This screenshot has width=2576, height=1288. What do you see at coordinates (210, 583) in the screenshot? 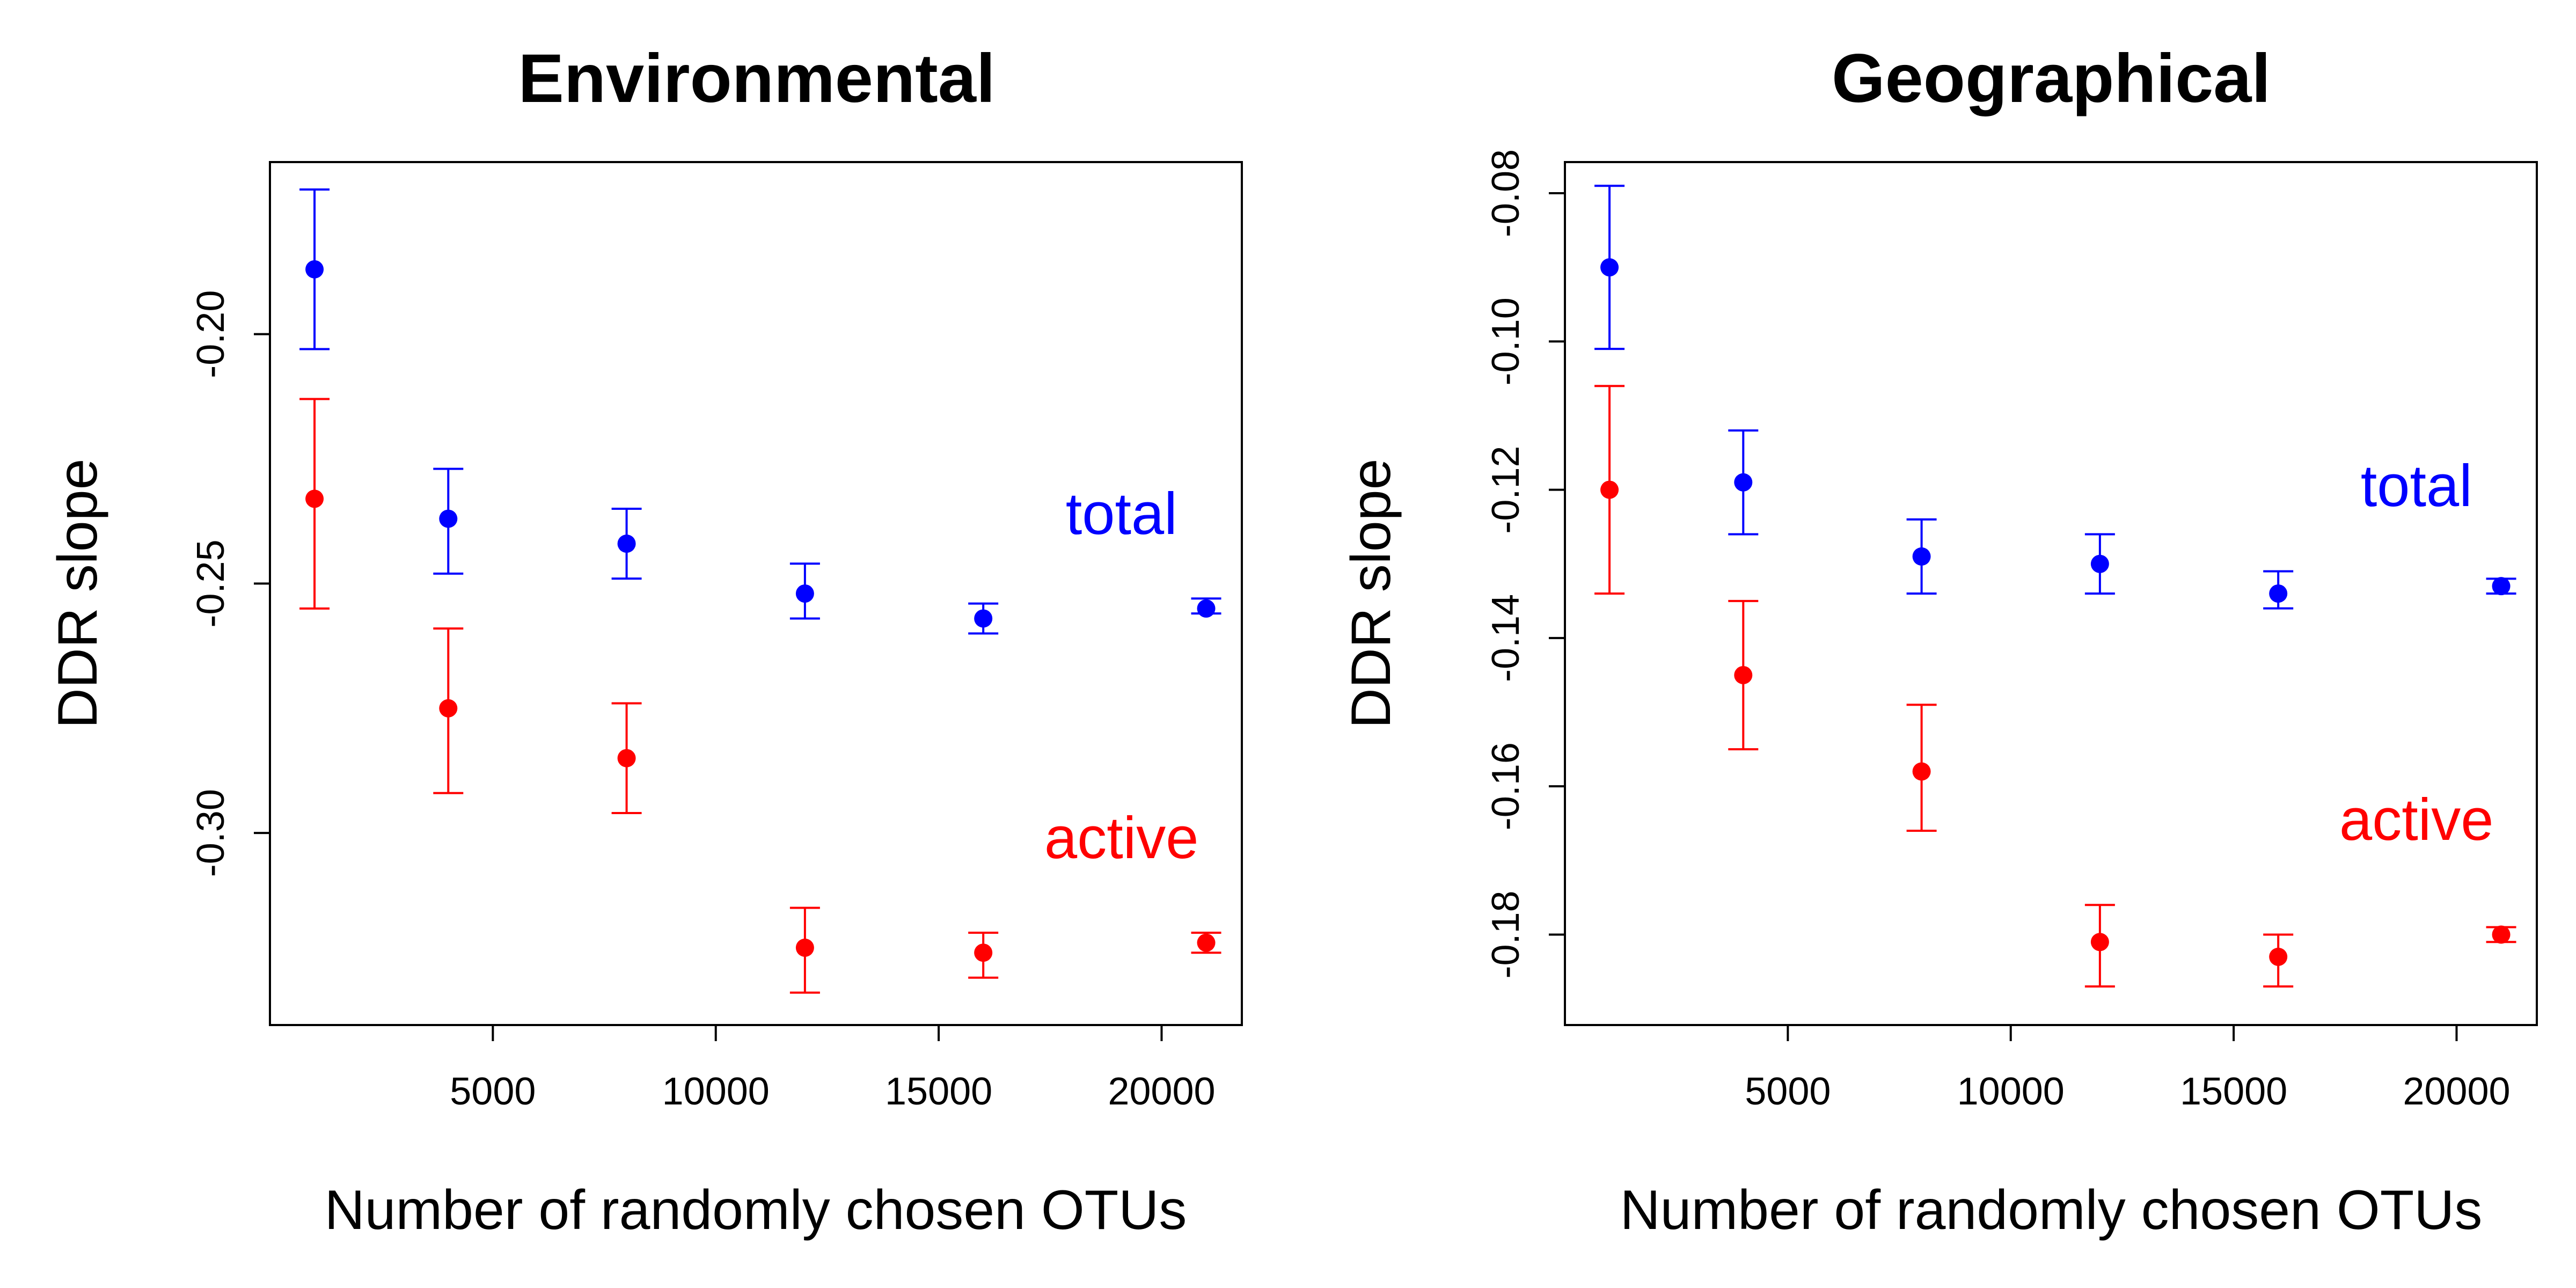
I see `y-tick-label: -0.25` at bounding box center [210, 583].